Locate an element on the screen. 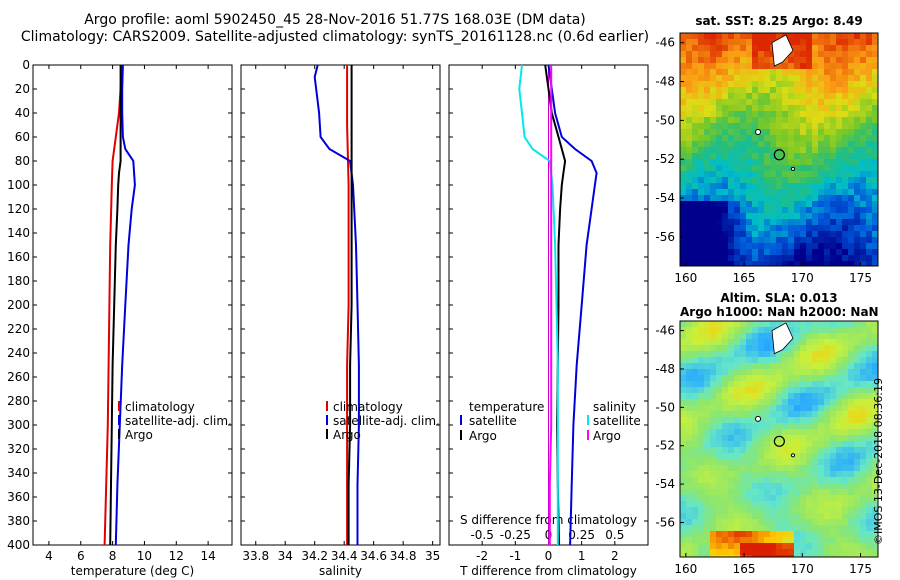 The image size is (900, 580). salinity-diff-tick-label: -0.5 is located at coordinates (481, 535).